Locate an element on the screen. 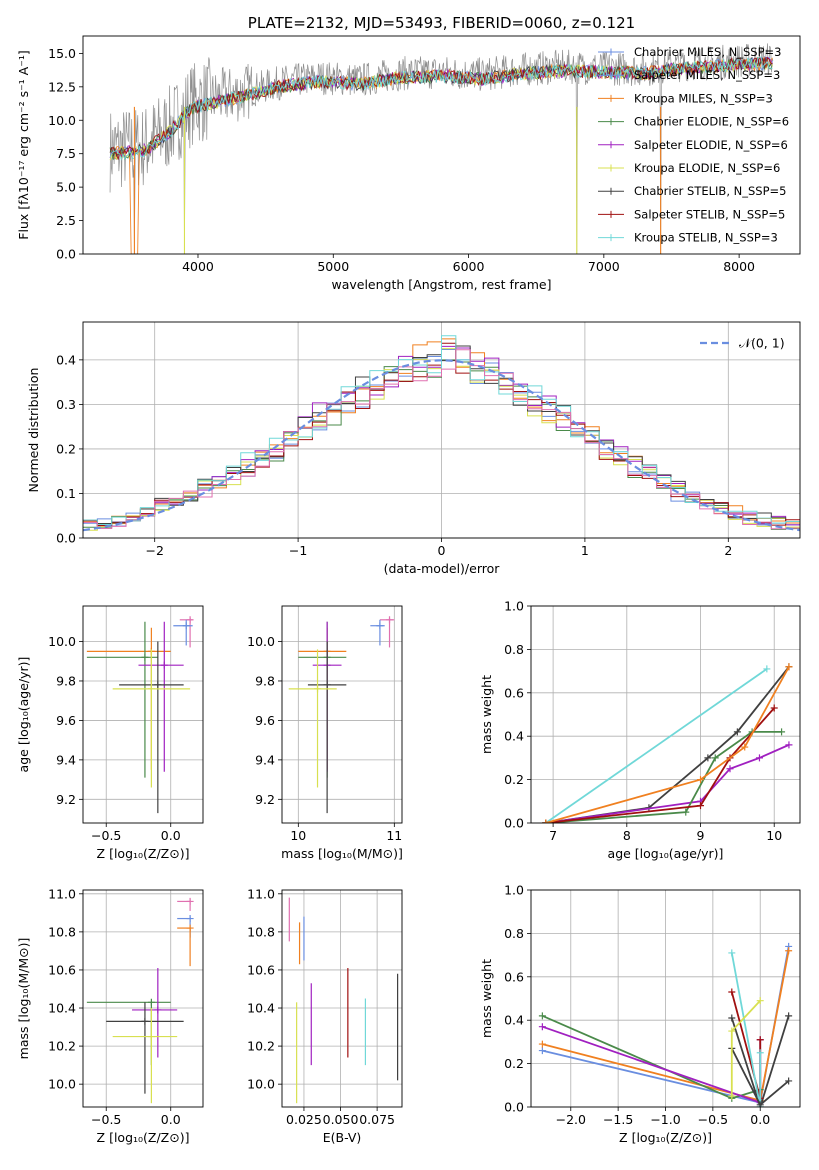  y-tick-label: 0.1 is located at coordinates (66, 493).